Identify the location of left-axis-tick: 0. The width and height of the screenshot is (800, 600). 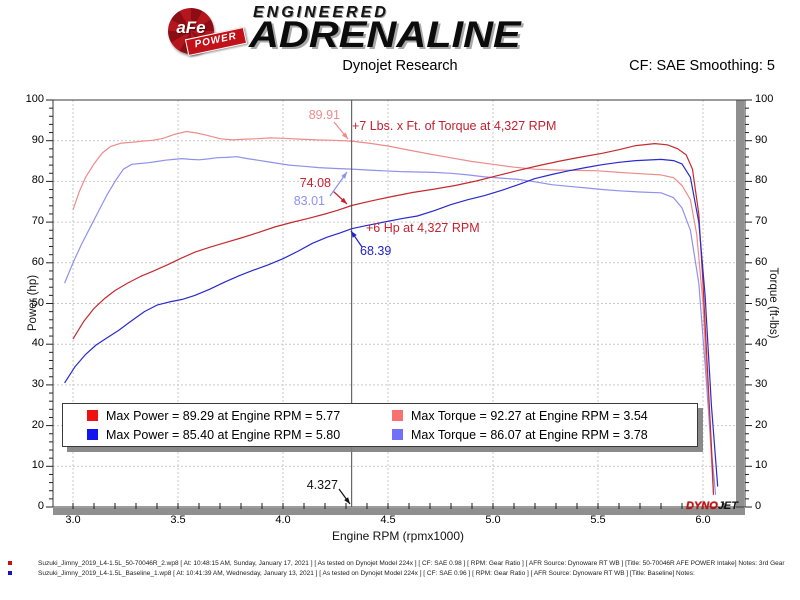
(40, 506).